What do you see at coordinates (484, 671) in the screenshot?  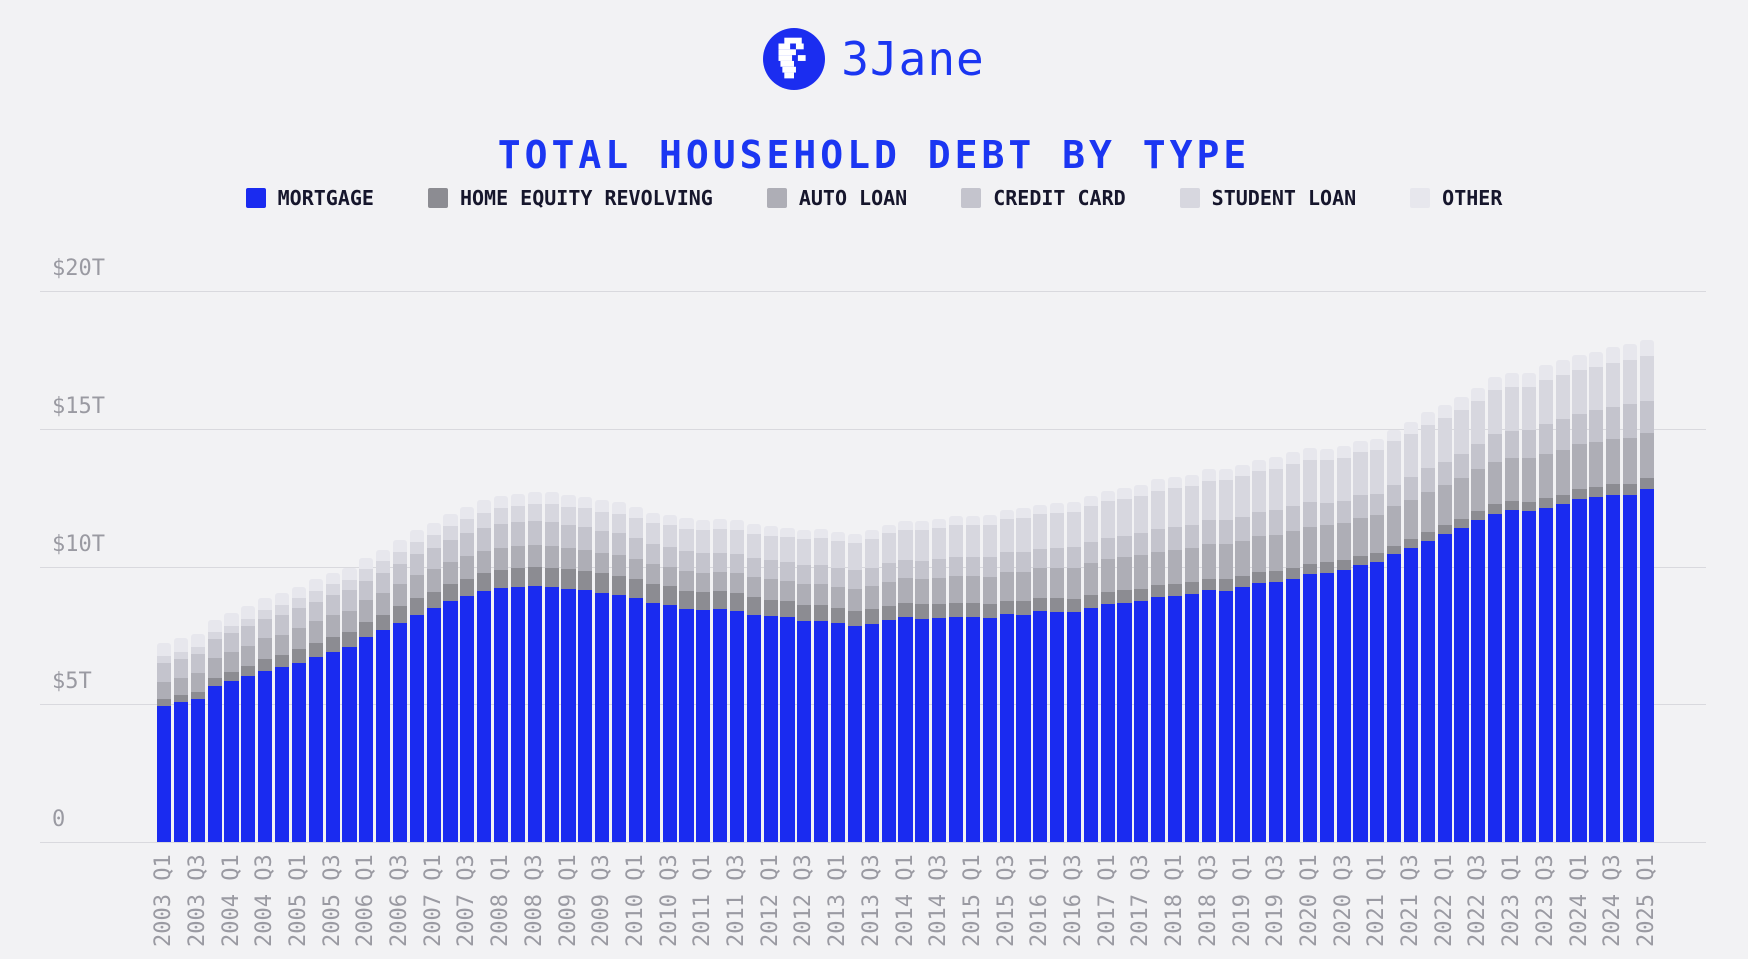 I see `bar-2007-q4` at bounding box center [484, 671].